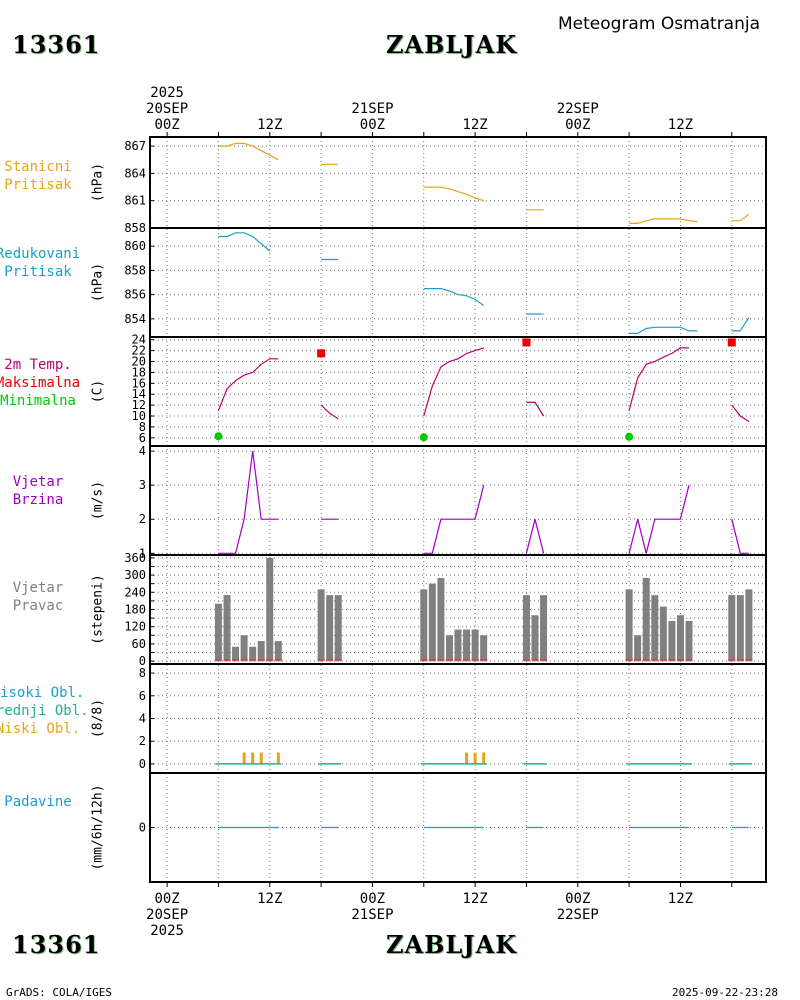 The image size is (800, 1000). I want to click on max-temp-marker, so click(526, 342).